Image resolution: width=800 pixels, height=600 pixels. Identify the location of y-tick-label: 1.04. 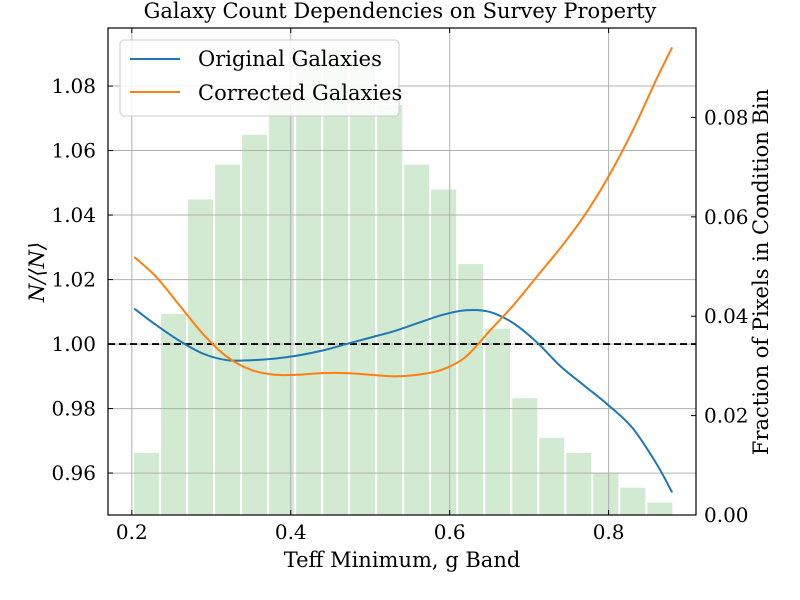
(73, 215).